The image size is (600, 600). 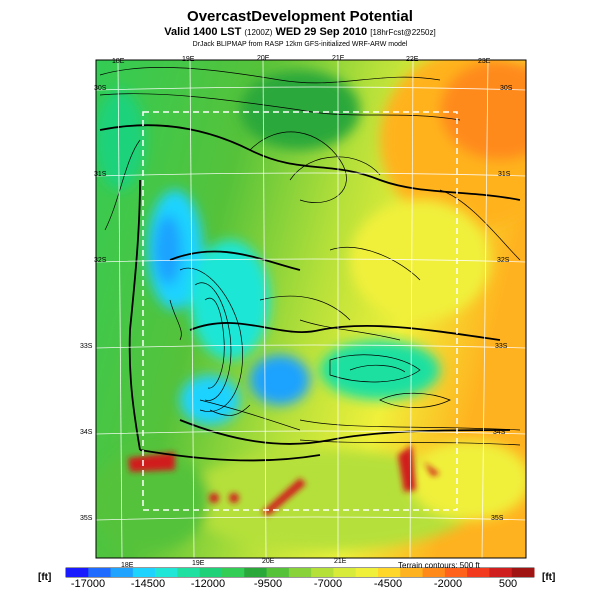 I want to click on lat-label-left-31s: 31S, so click(x=100, y=174).